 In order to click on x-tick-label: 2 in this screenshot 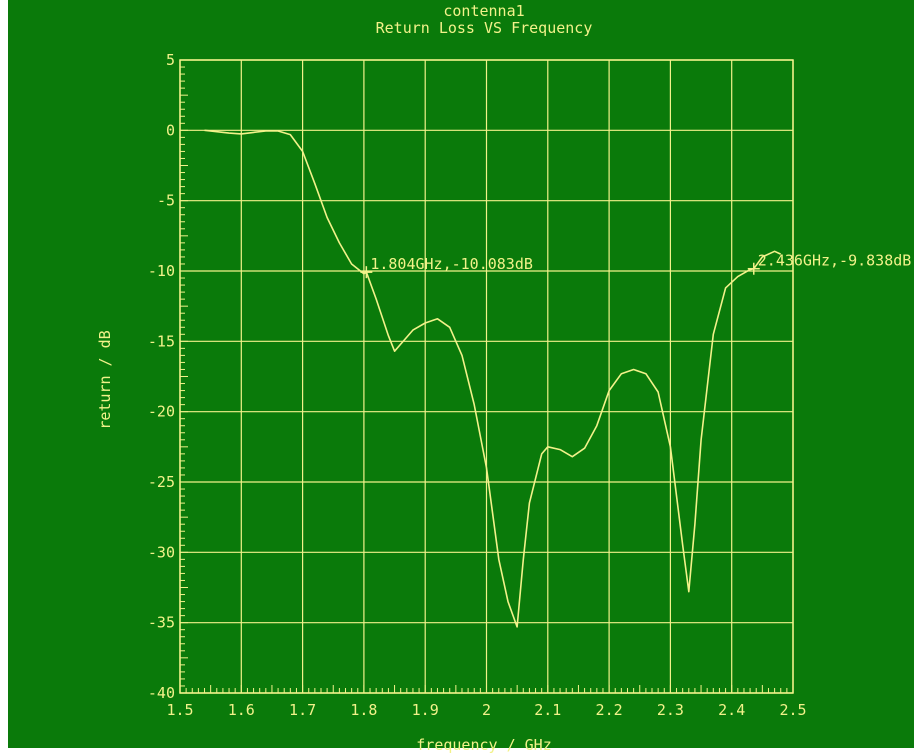, I will do `click(486, 710)`.